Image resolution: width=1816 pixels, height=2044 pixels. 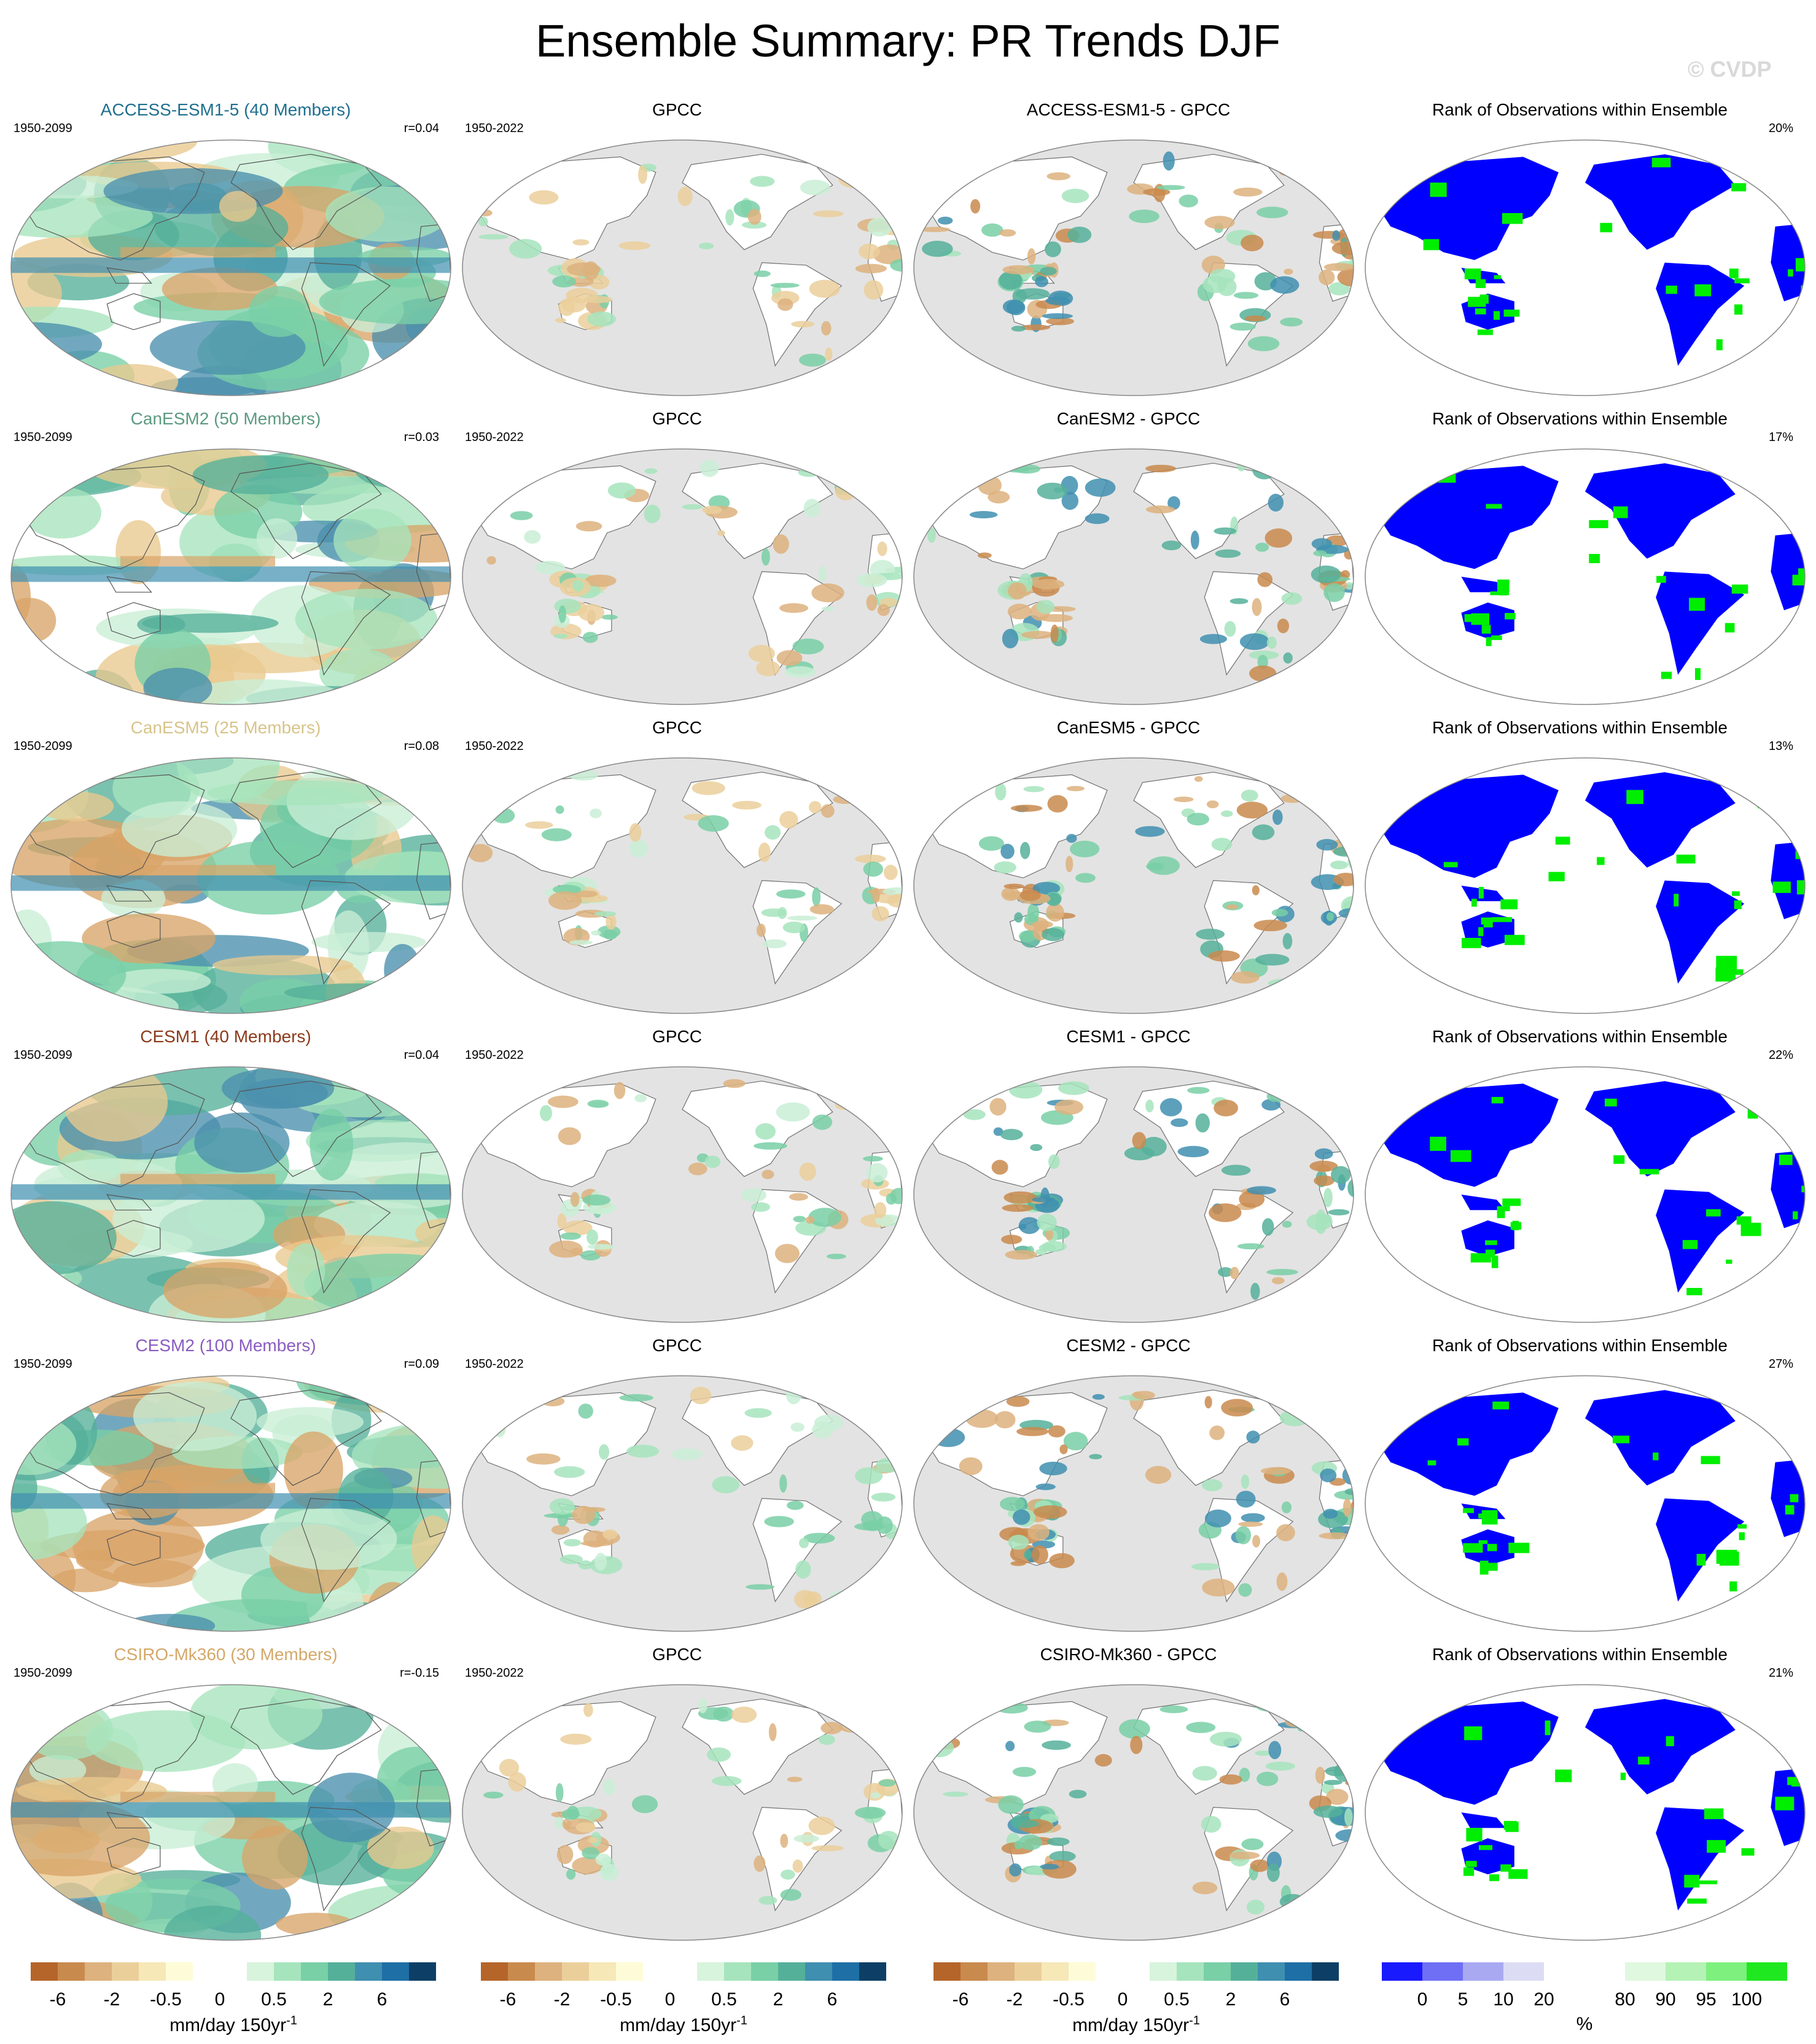 What do you see at coordinates (230, 1194) in the screenshot?
I see `map-border` at bounding box center [230, 1194].